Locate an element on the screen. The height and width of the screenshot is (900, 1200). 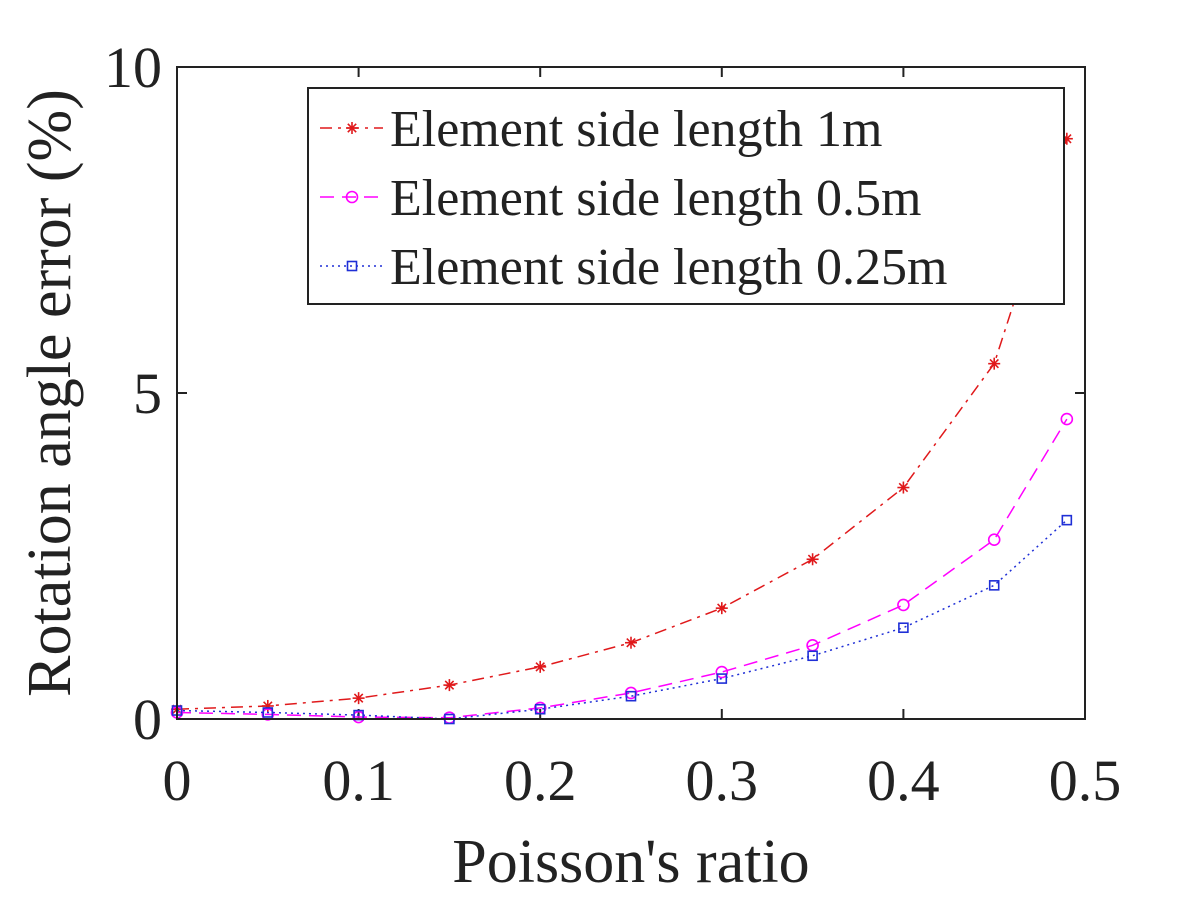
legend-label: Element side length 0.5m is located at coordinates (655, 198).